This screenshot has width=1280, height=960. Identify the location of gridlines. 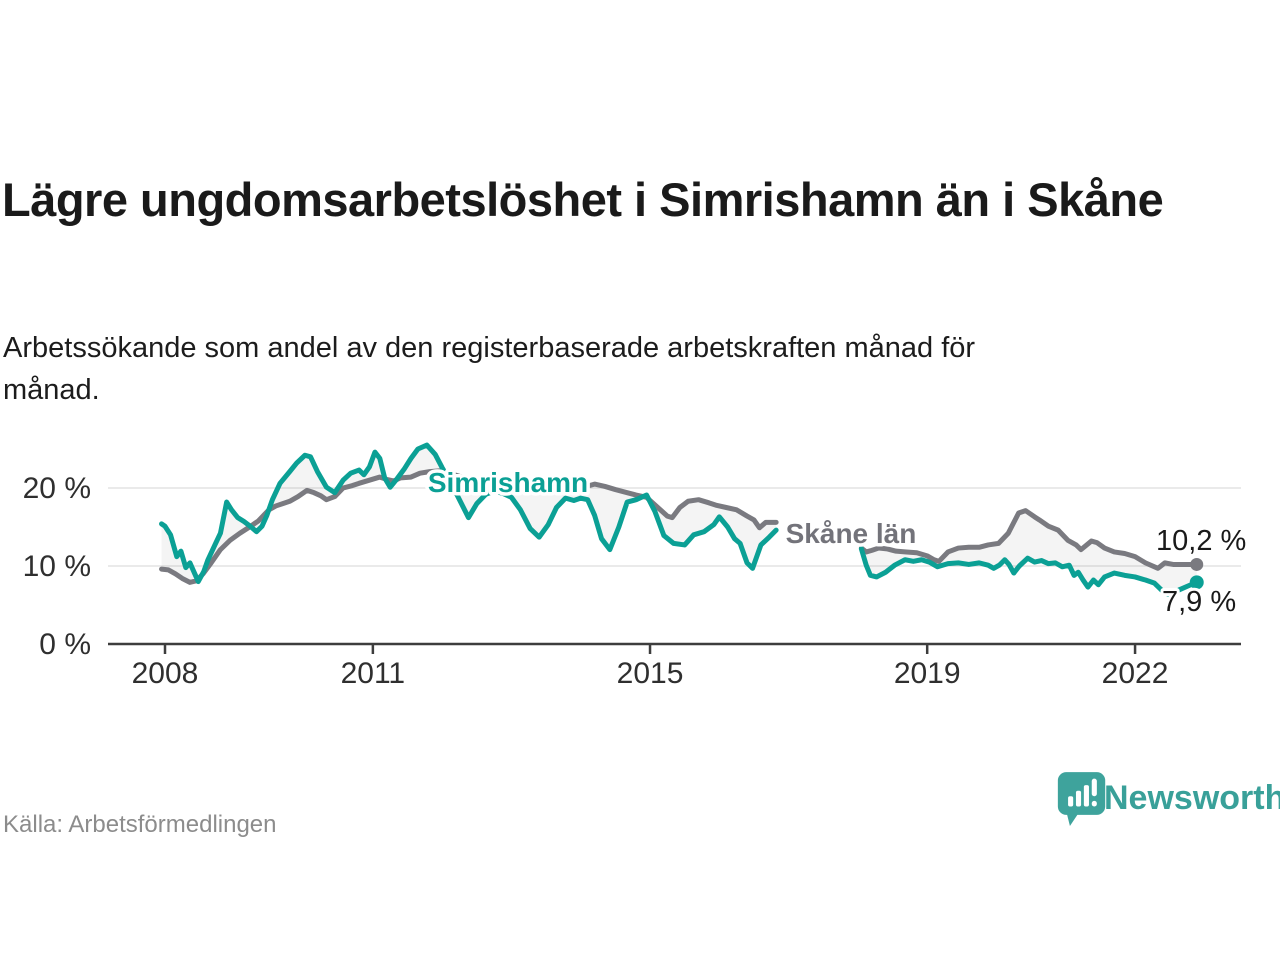
(674, 566).